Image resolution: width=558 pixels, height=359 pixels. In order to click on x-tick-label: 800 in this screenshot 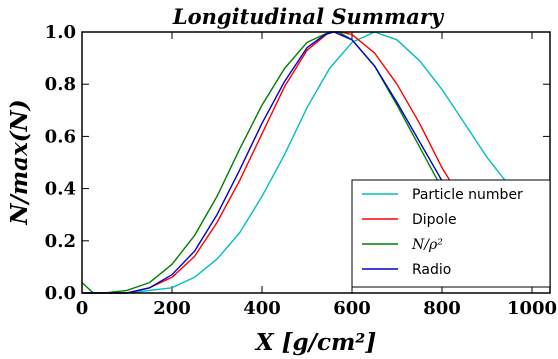, I will do `click(442, 308)`.